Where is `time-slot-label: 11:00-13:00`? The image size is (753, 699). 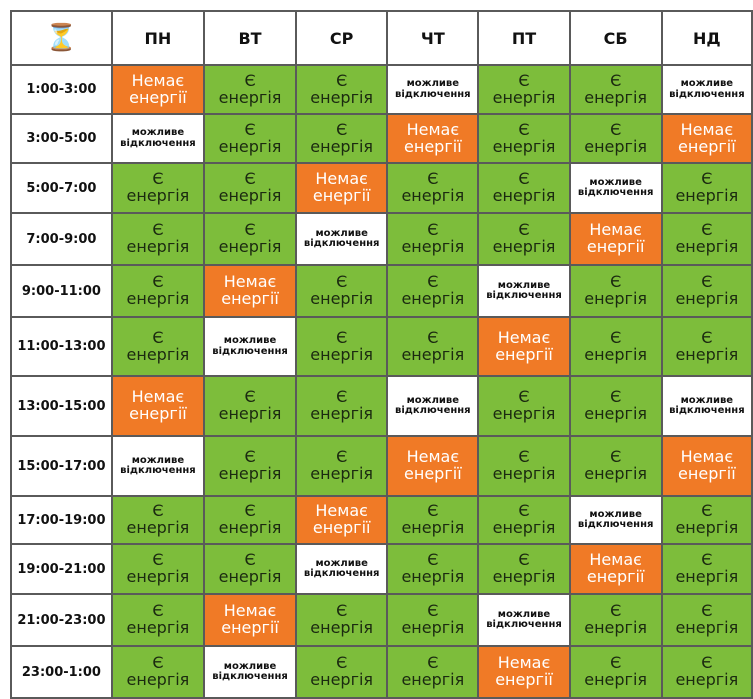 time-slot-label: 11:00-13:00 is located at coordinates (61, 346).